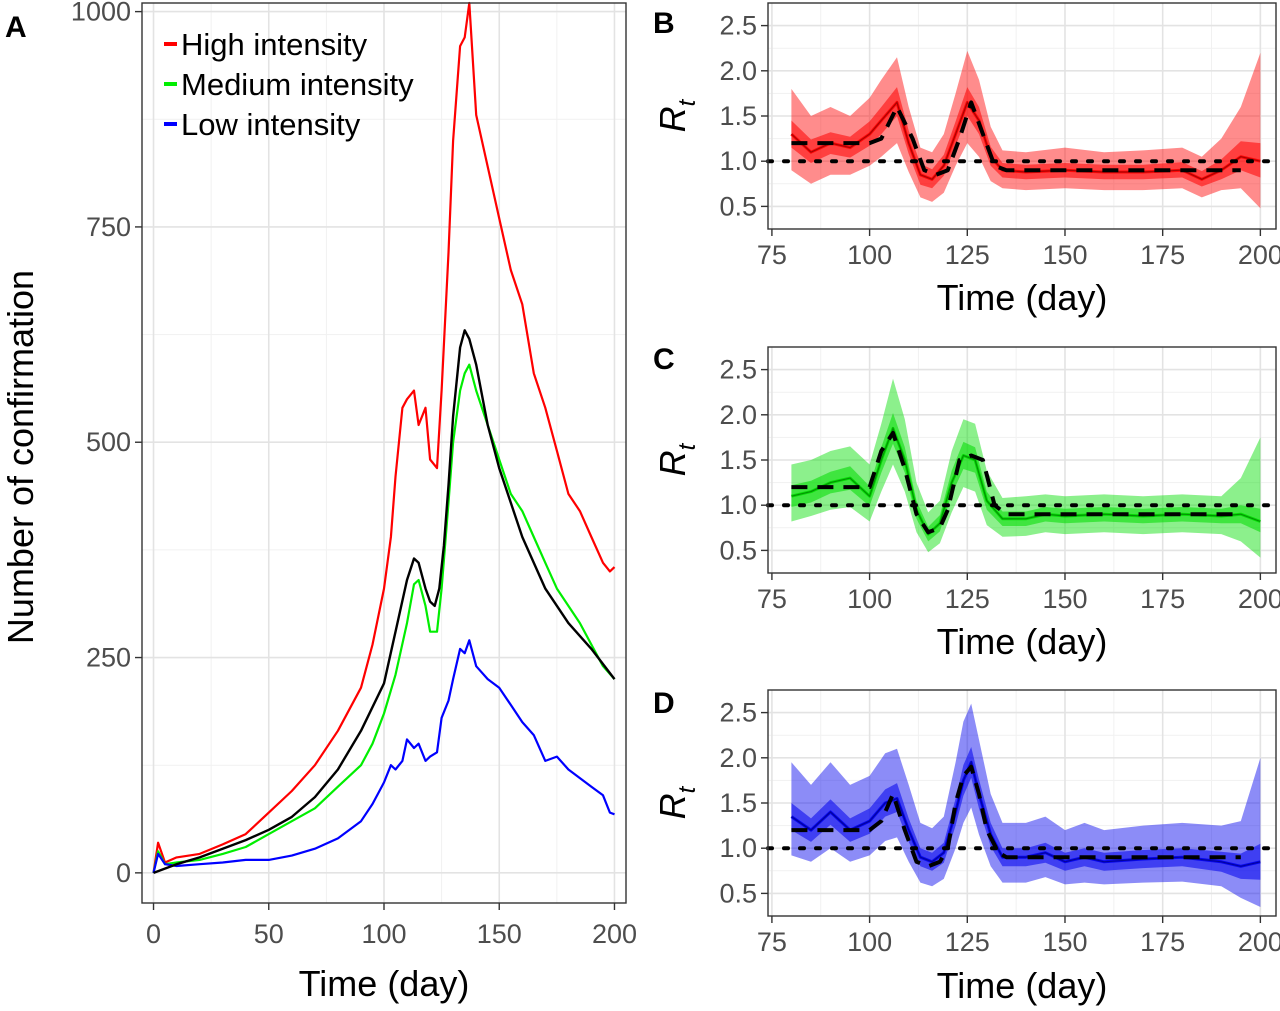  What do you see at coordinates (869, 942) in the screenshot?
I see `panel-d-x-tick-label: 100` at bounding box center [869, 942].